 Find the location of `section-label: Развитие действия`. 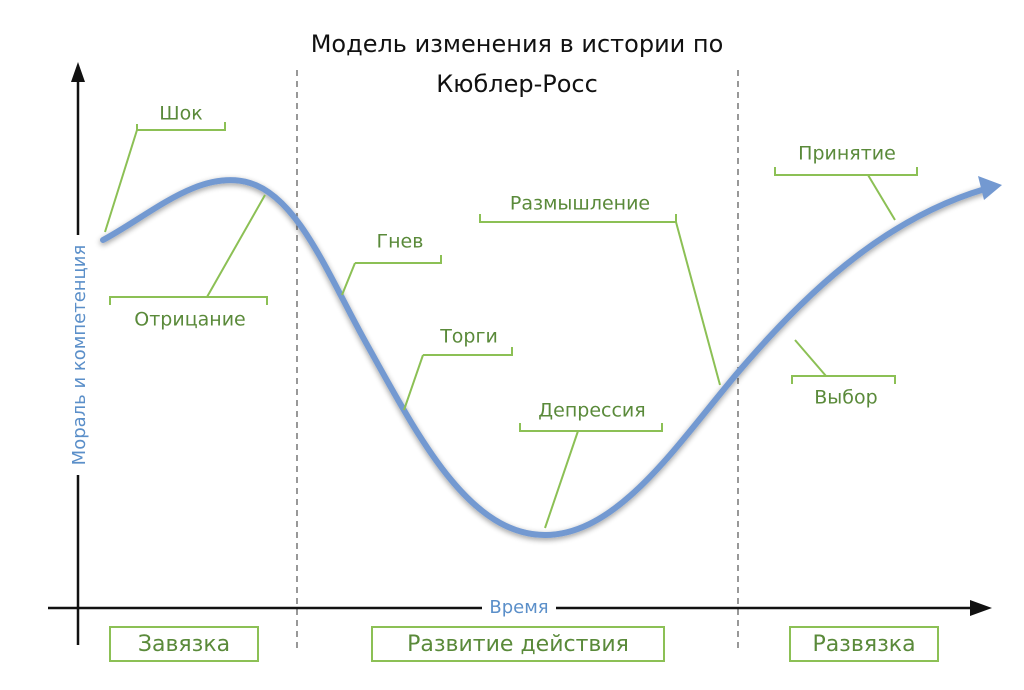

section-label: Развитие действия is located at coordinates (518, 644).